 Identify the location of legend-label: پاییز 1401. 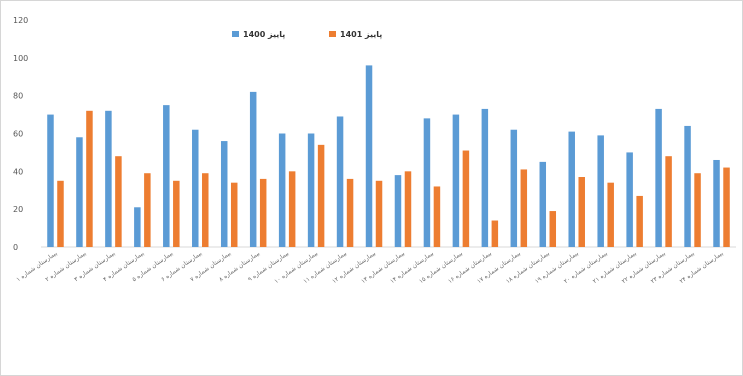
(361, 34).